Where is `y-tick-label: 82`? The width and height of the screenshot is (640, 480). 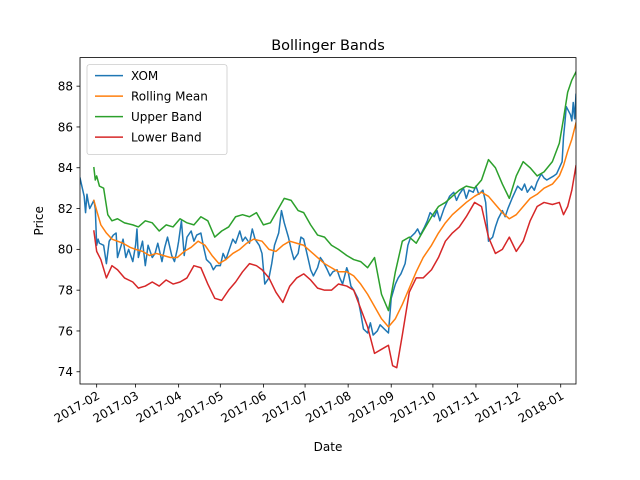
y-tick-label: 82 is located at coordinates (65, 209).